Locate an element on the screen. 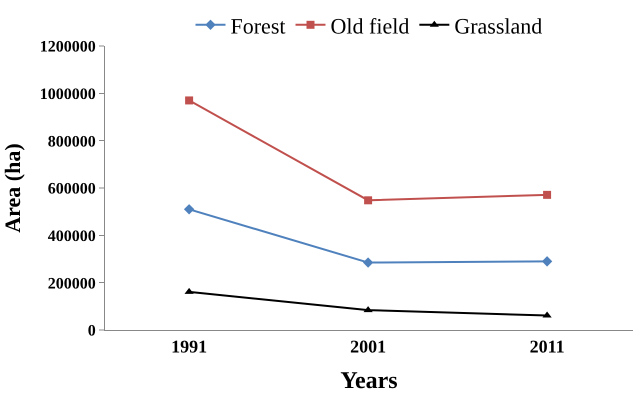  legend-label: Forest is located at coordinates (258, 25).